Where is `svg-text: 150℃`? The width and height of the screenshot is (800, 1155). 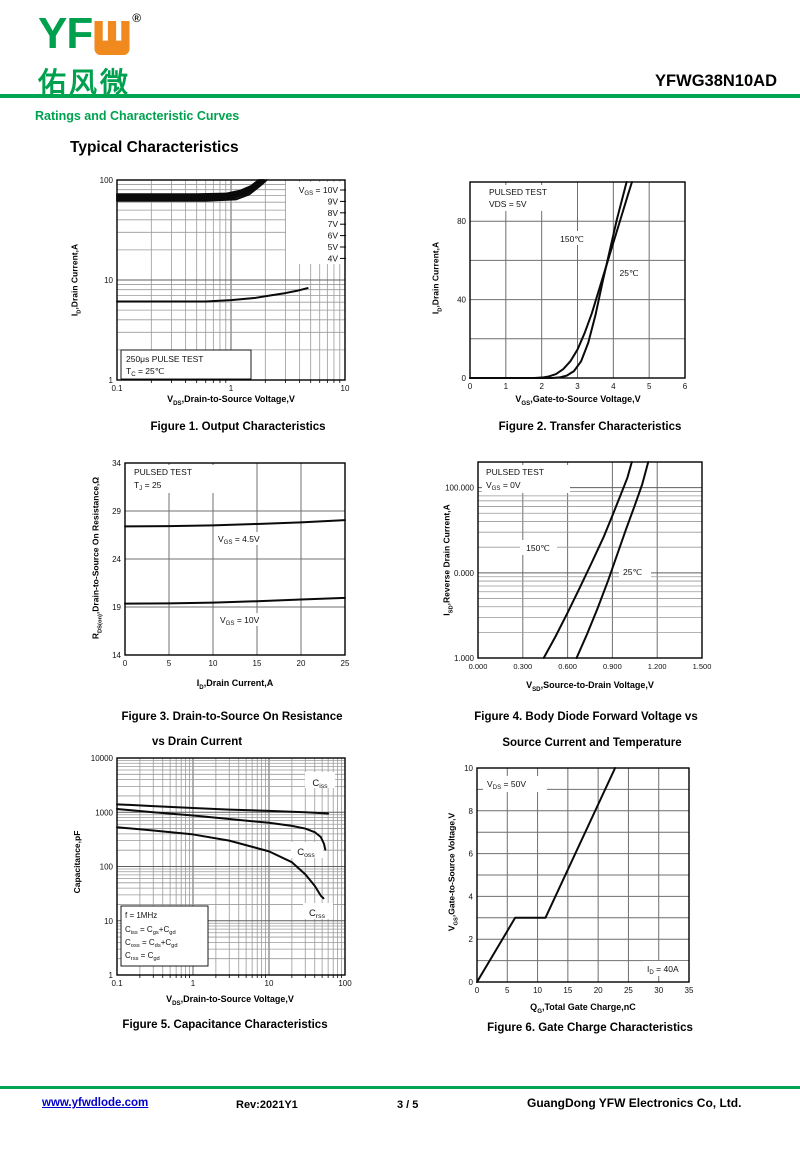 svg-text: 150℃ is located at coordinates (572, 239).